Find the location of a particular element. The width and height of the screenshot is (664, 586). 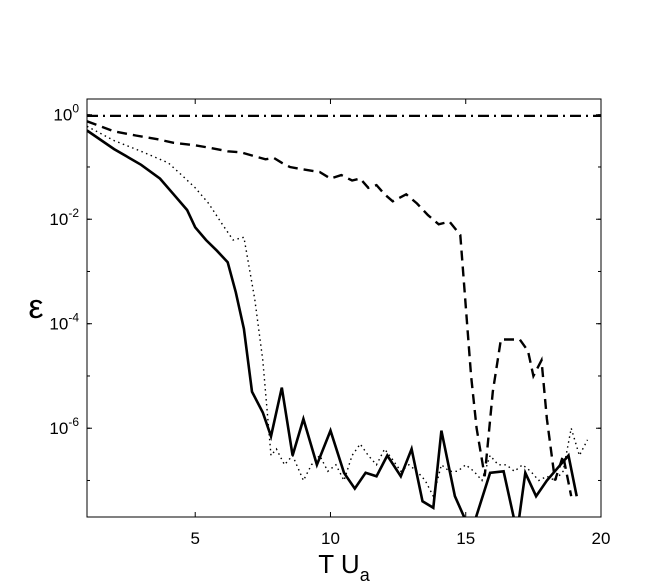

y-tick-label: 10⁻² is located at coordinates (64, 217).